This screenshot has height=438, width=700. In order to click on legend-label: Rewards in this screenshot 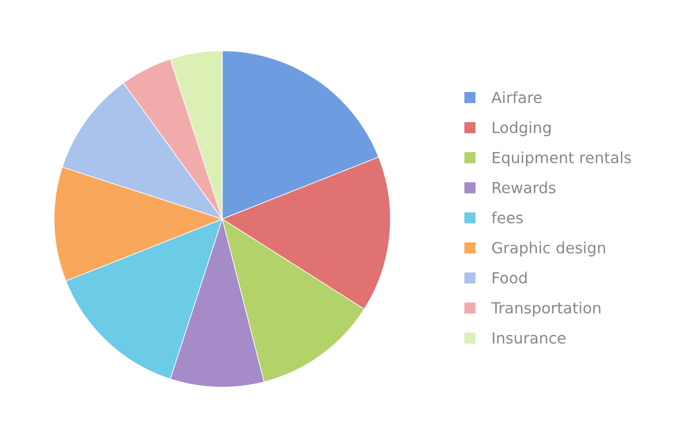, I will do `click(524, 188)`.